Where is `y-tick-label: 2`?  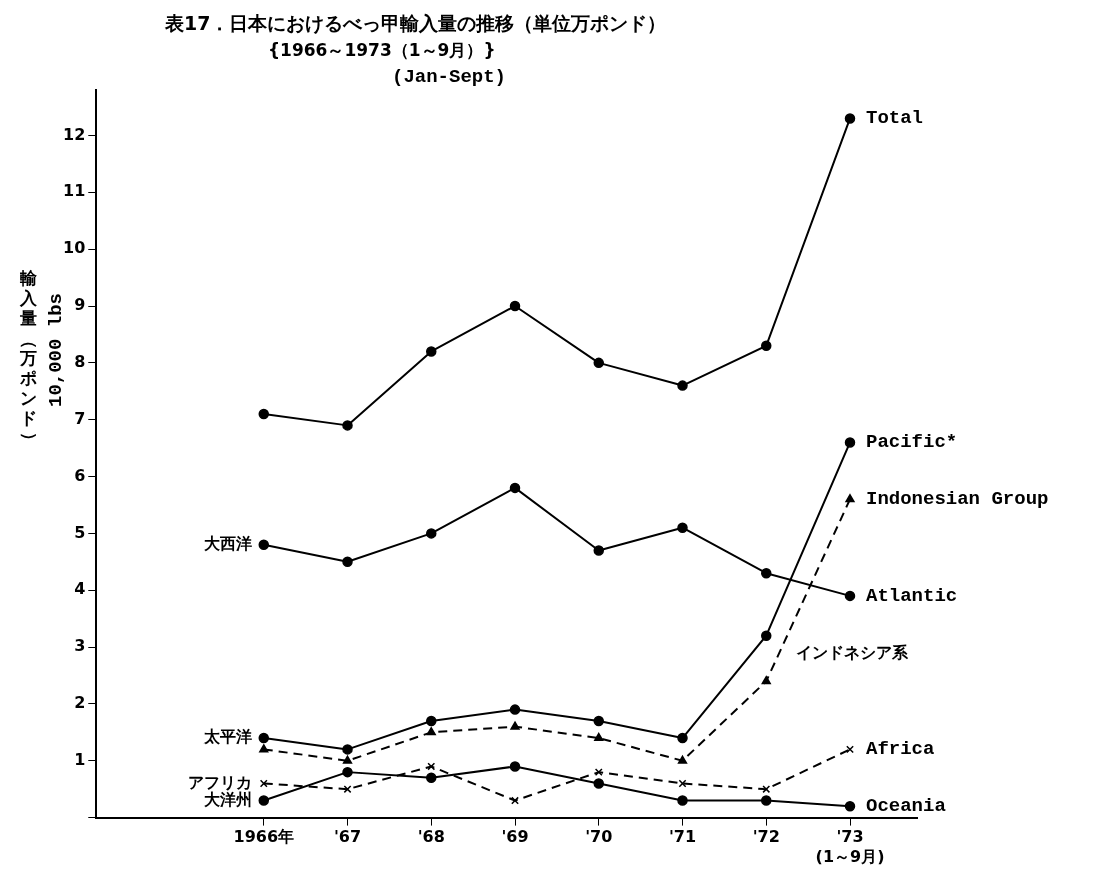 y-tick-label: 2 is located at coordinates (80, 703).